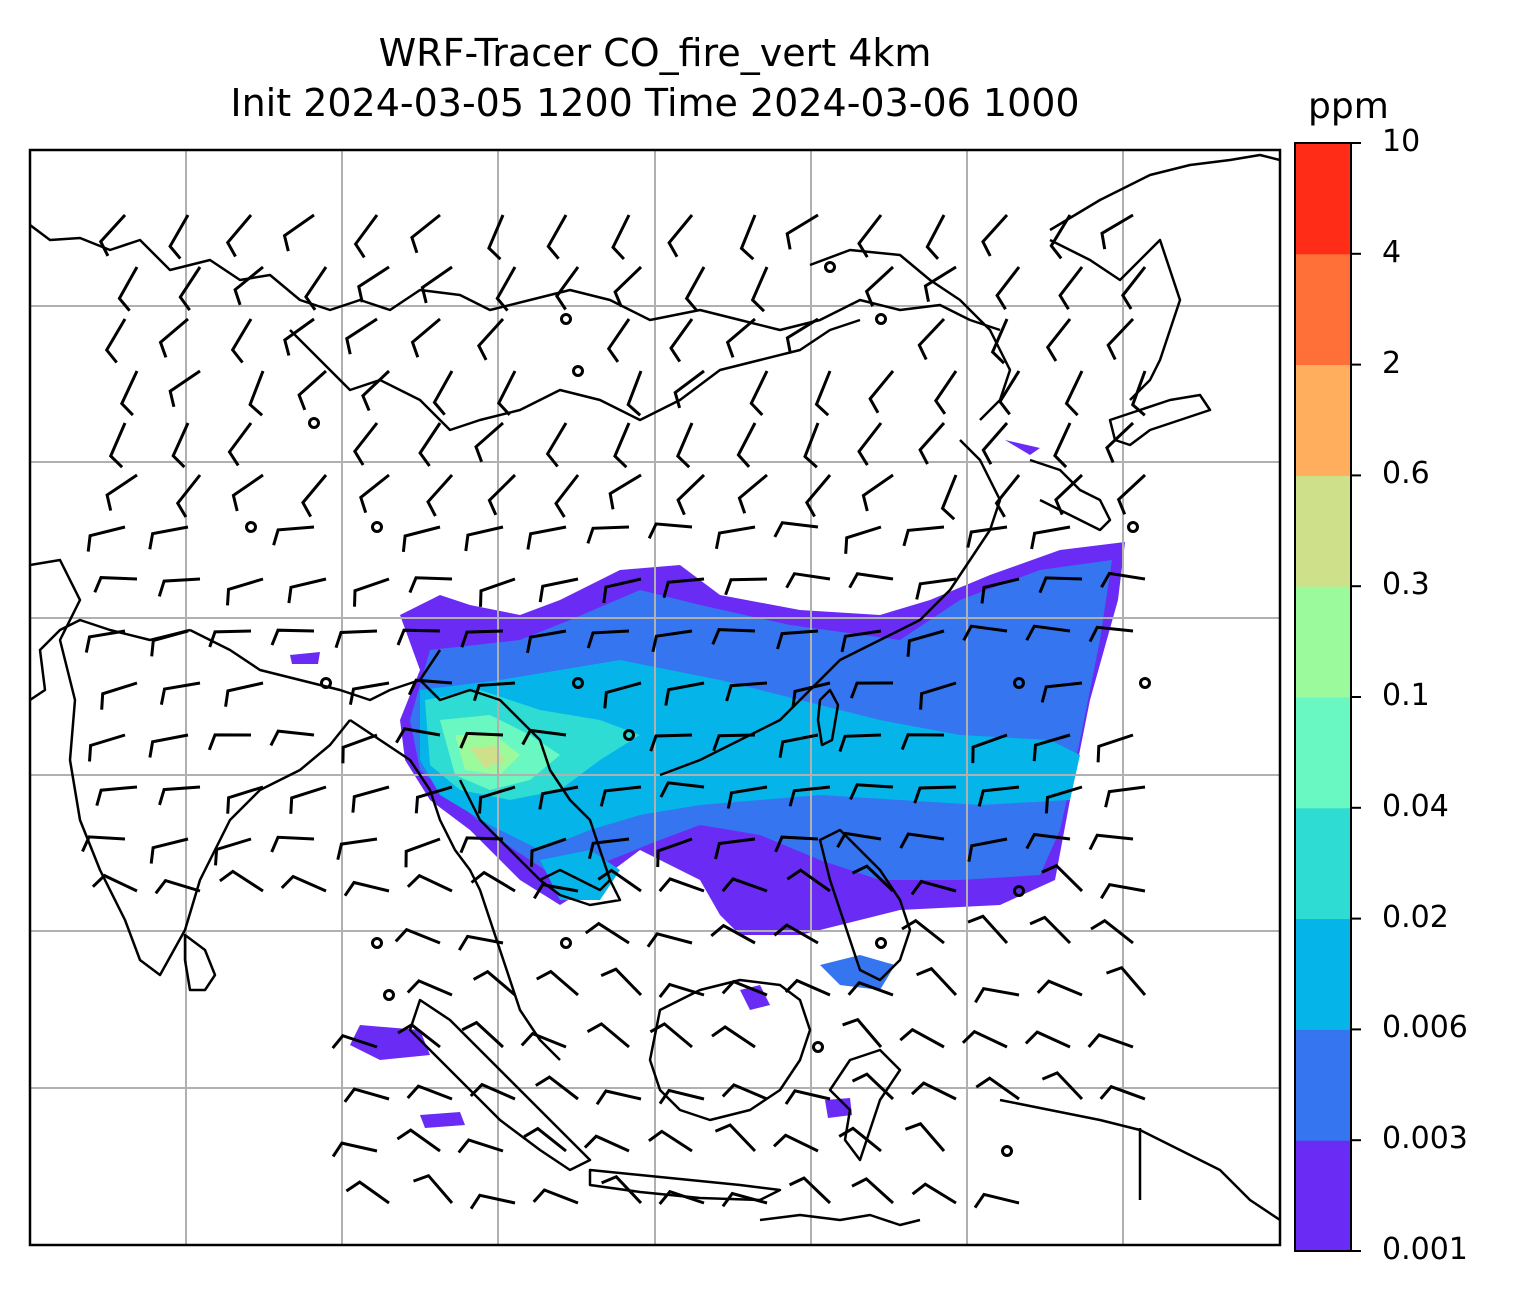 The width and height of the screenshot is (1528, 1306). I want to click on colorbar-tick-label: 0.1, so click(1406, 695).